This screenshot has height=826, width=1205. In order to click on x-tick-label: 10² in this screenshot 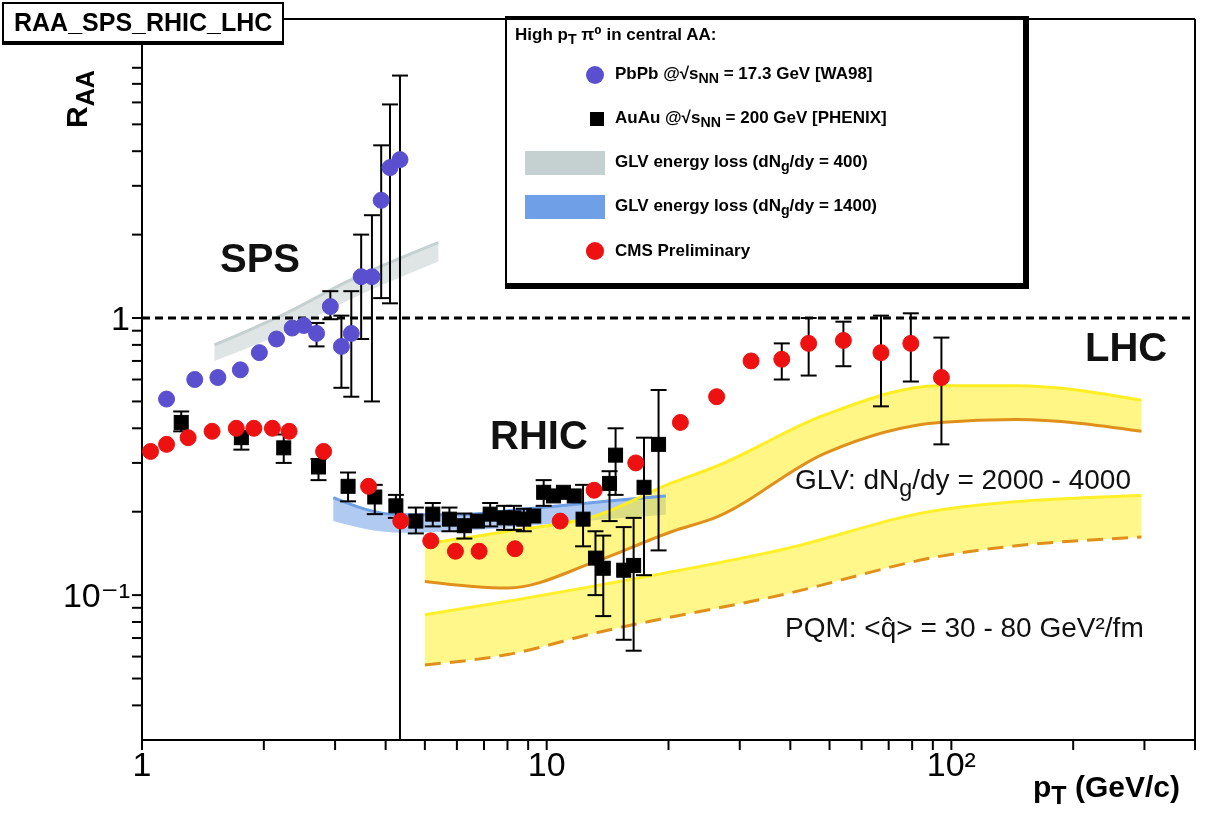, I will do `click(951, 764)`.